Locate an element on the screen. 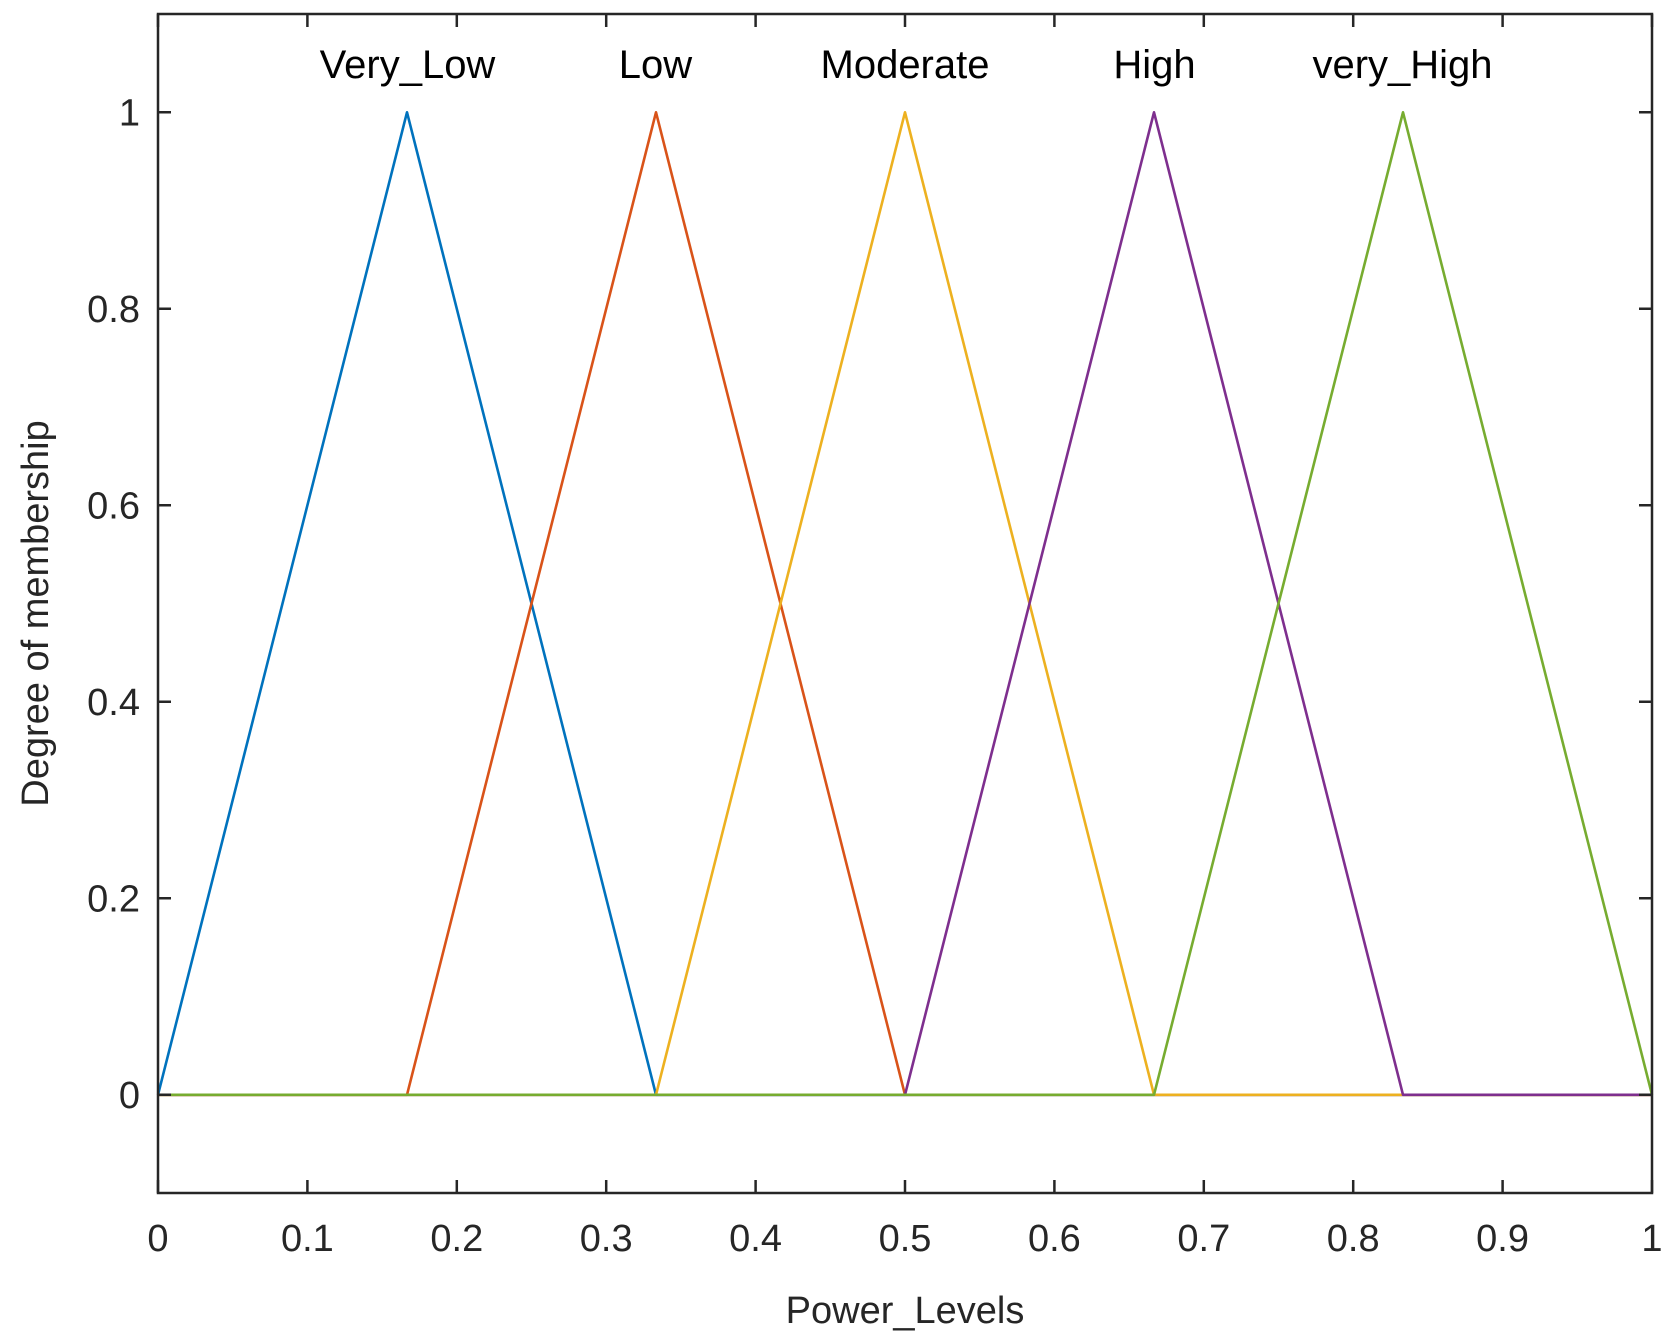 The image size is (1668, 1340). x-tick-label: 0.6 is located at coordinates (1054, 1239).